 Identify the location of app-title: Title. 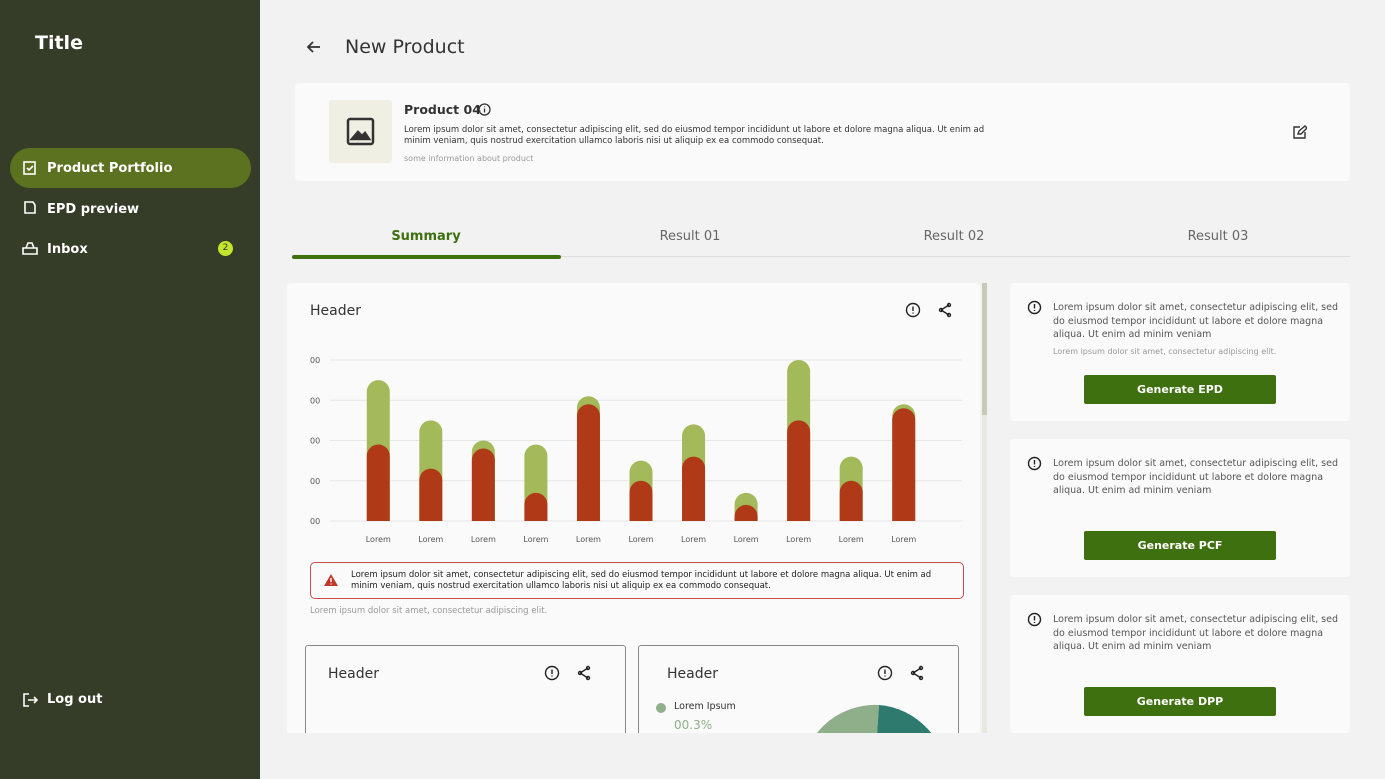
(59, 43).